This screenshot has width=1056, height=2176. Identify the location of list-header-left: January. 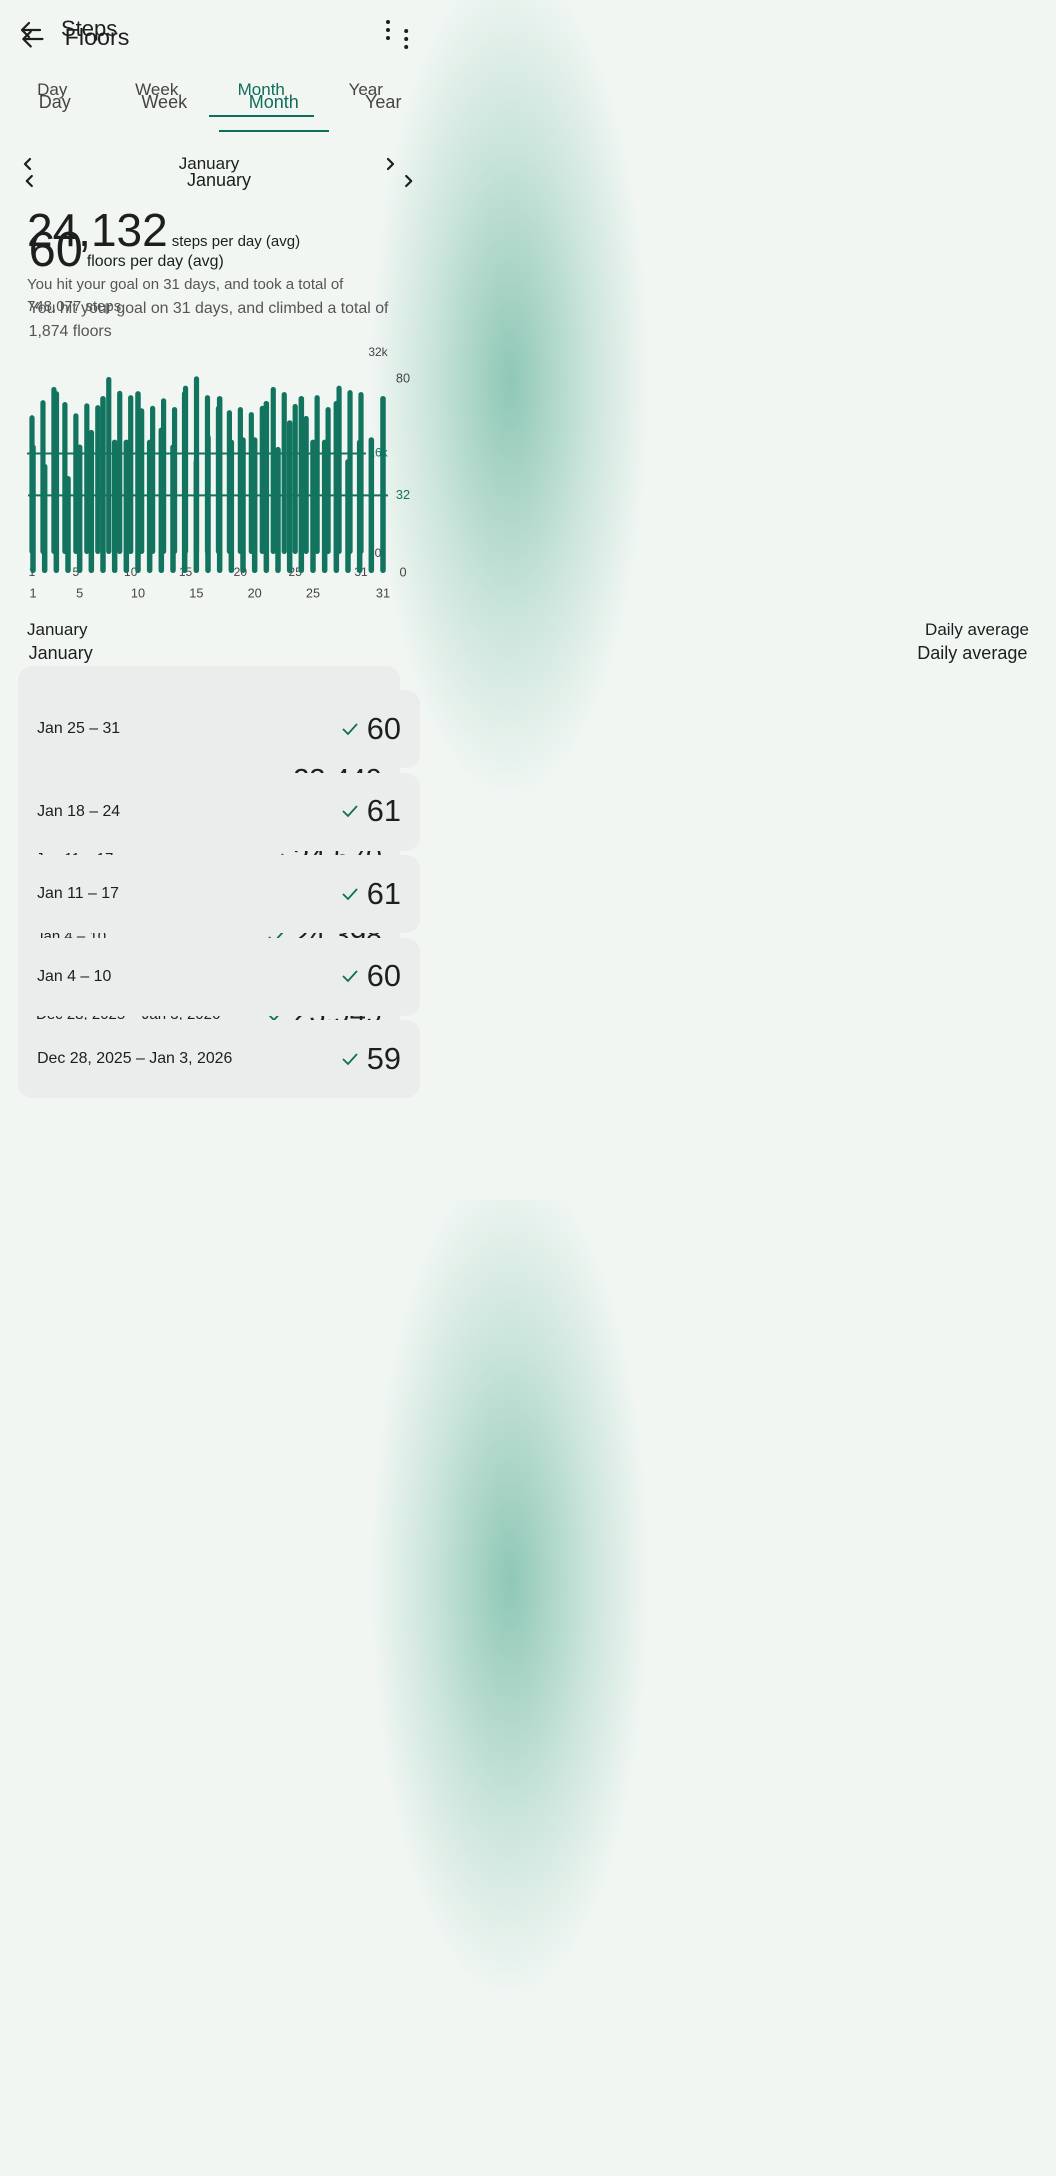
(57, 629).